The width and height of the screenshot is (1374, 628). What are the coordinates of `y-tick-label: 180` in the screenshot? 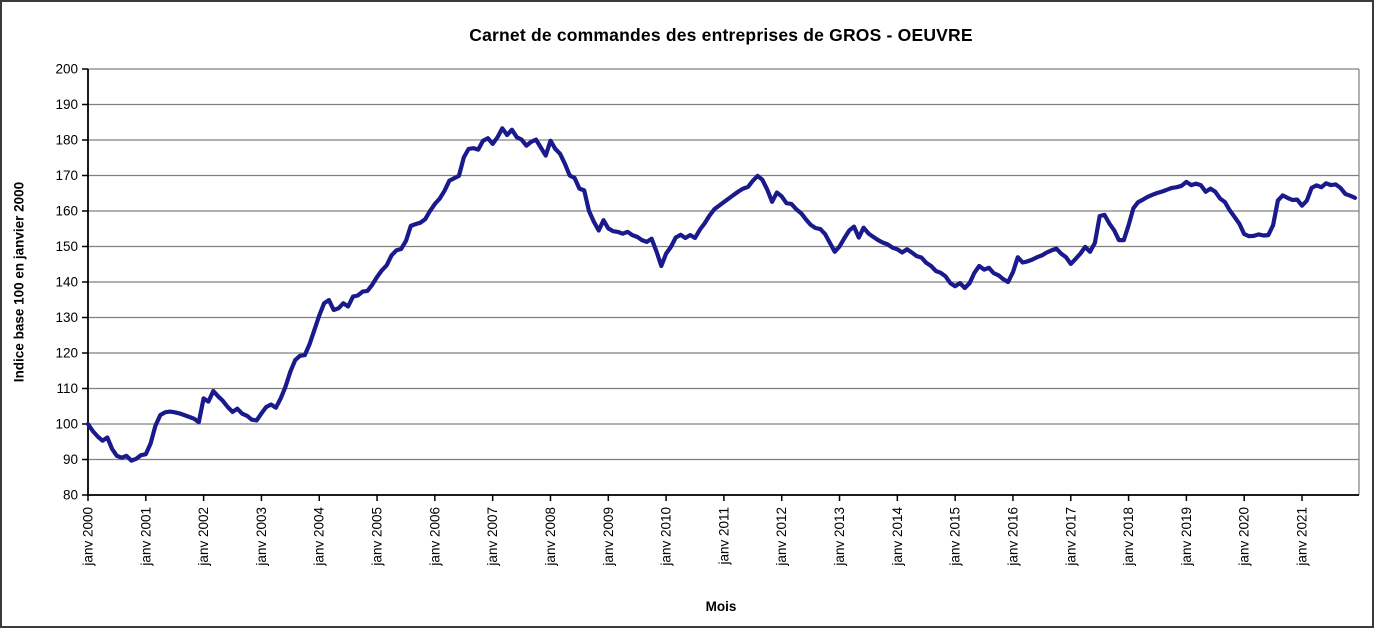 It's located at (66, 140).